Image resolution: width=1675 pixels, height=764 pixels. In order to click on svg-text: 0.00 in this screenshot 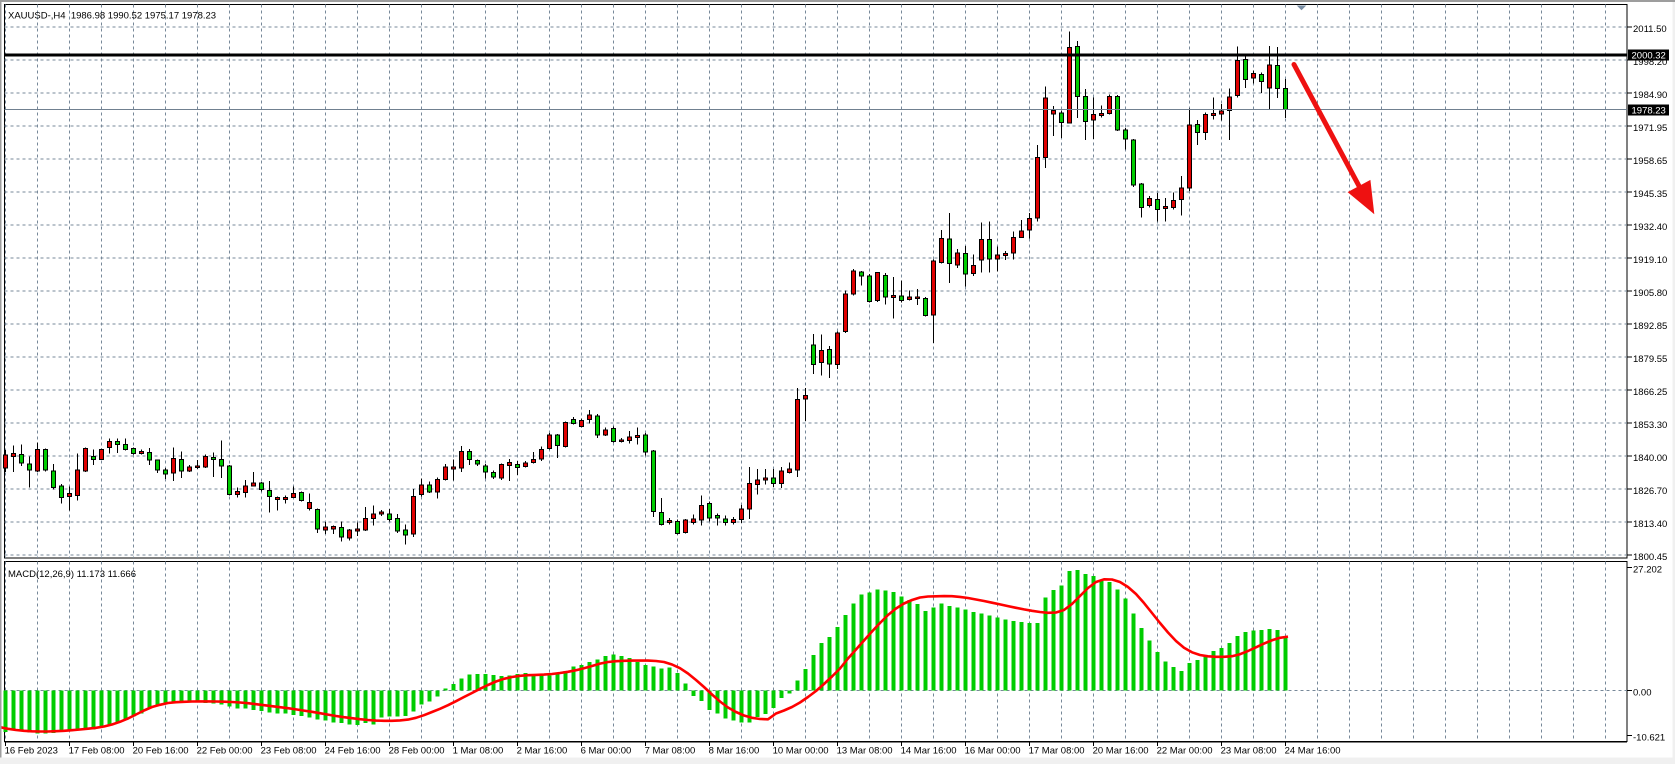, I will do `click(1642, 692)`.